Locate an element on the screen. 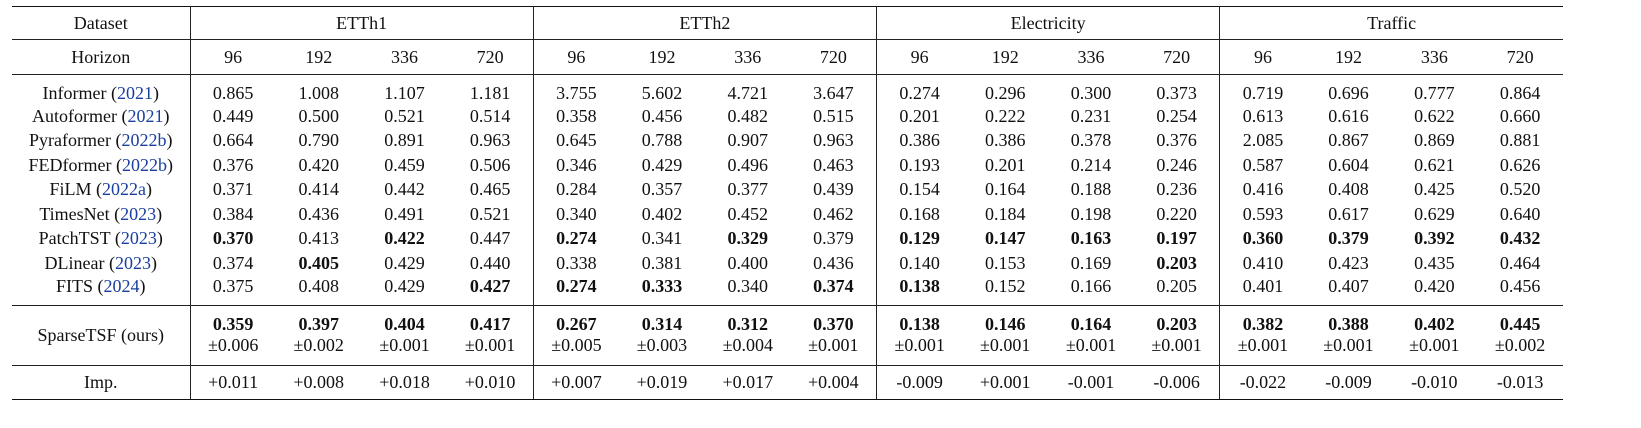 This screenshot has height=428, width=1641. metric-value: 0.410 is located at coordinates (1263, 262).